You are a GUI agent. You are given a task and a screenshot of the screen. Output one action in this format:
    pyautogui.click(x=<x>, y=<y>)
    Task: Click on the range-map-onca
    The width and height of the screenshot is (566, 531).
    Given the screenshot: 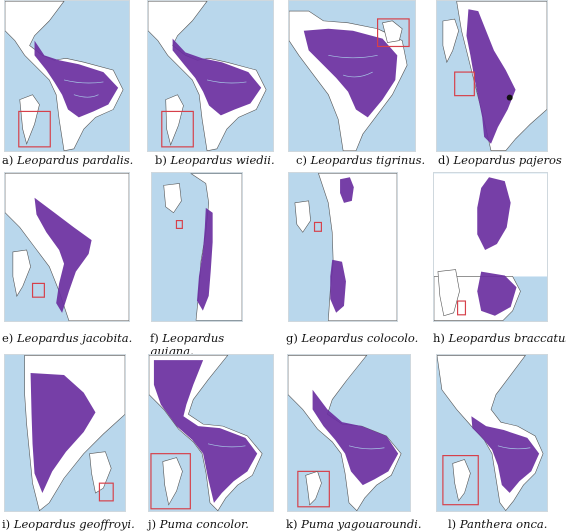 What is the action you would take?
    pyautogui.click(x=490, y=433)
    